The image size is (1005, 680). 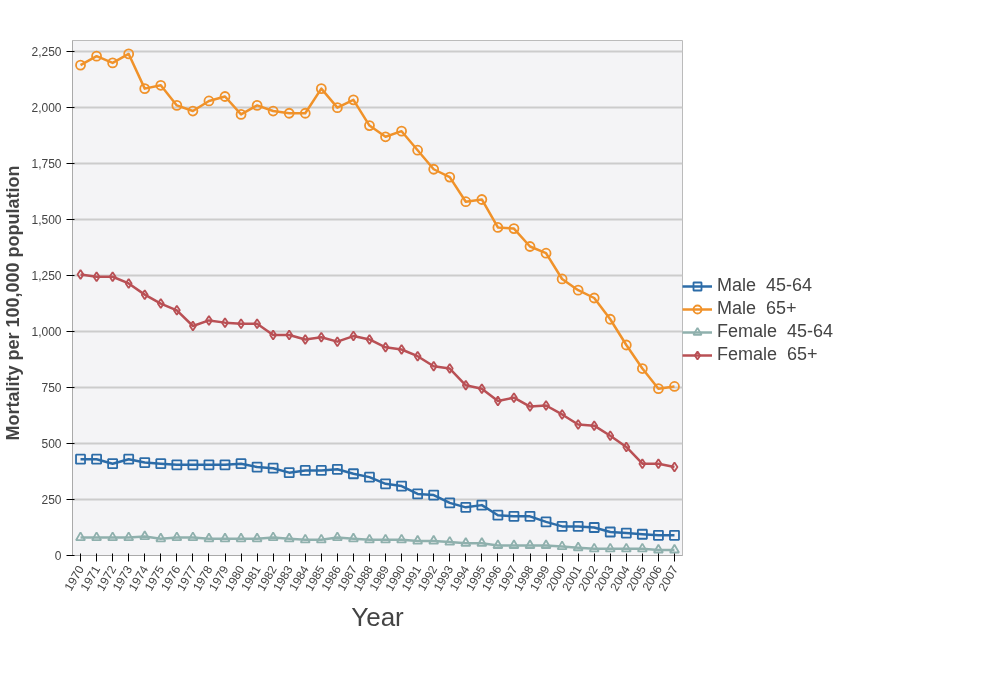 I want to click on y-tick-label: 2,000, so click(x=46, y=108).